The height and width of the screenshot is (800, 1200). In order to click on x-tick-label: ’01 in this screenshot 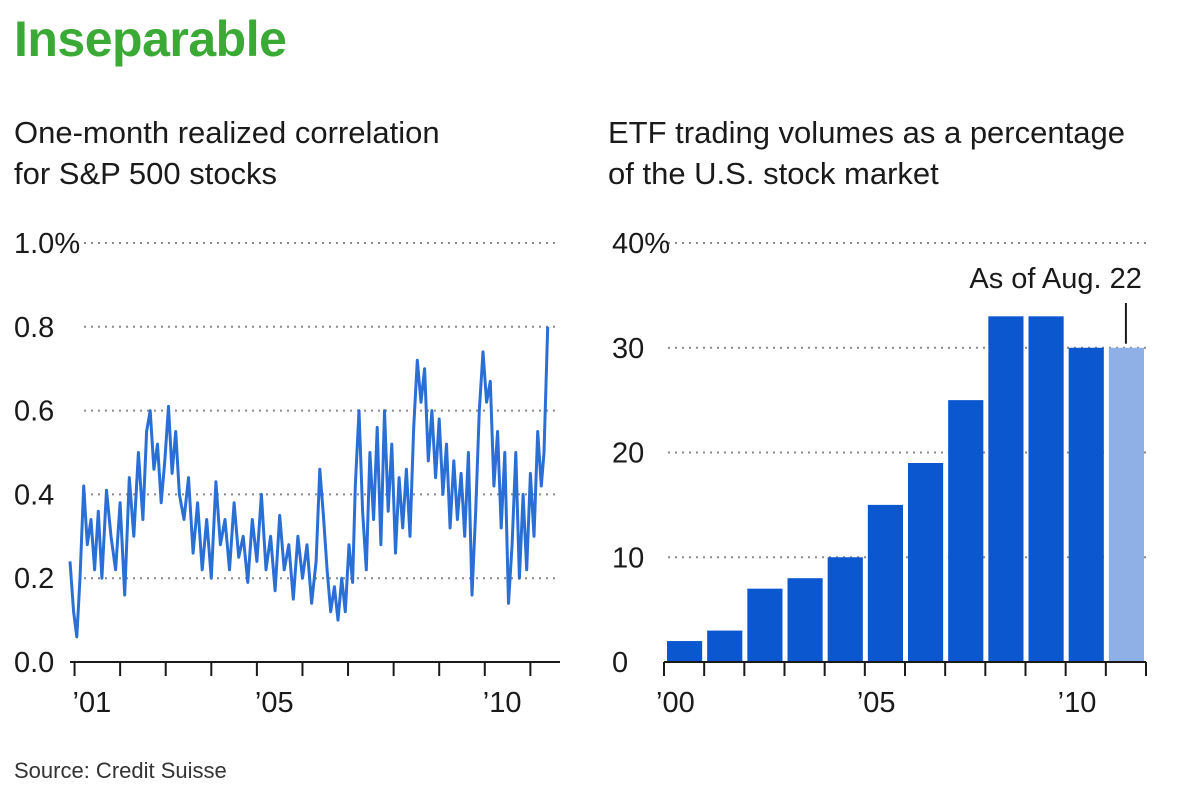, I will do `click(92, 703)`.